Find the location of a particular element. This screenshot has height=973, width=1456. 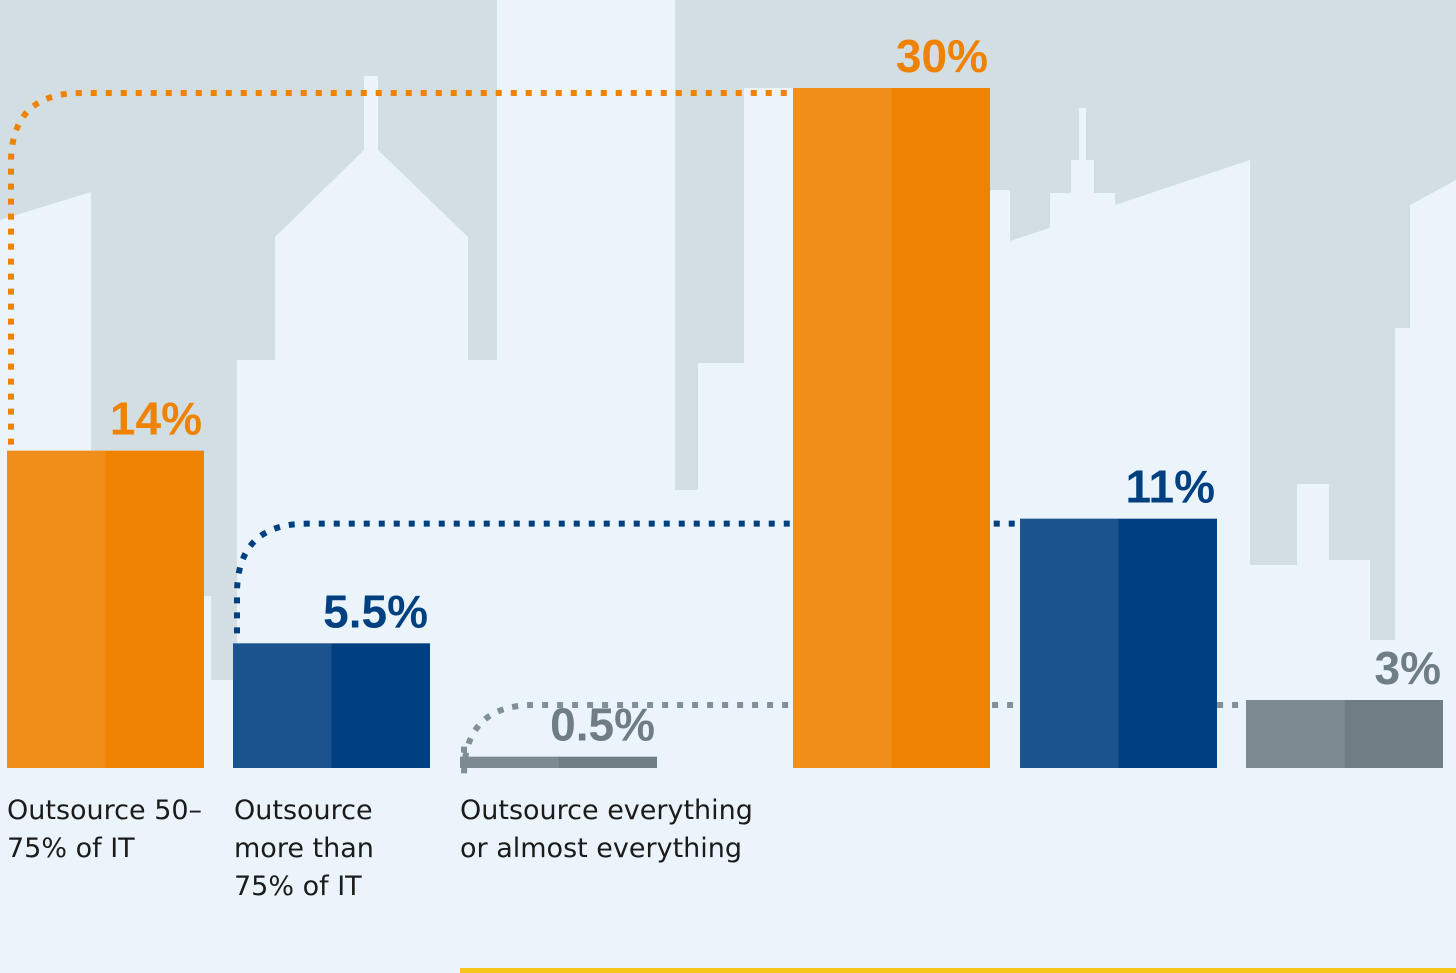

value-label: 30% is located at coordinates (942, 56).